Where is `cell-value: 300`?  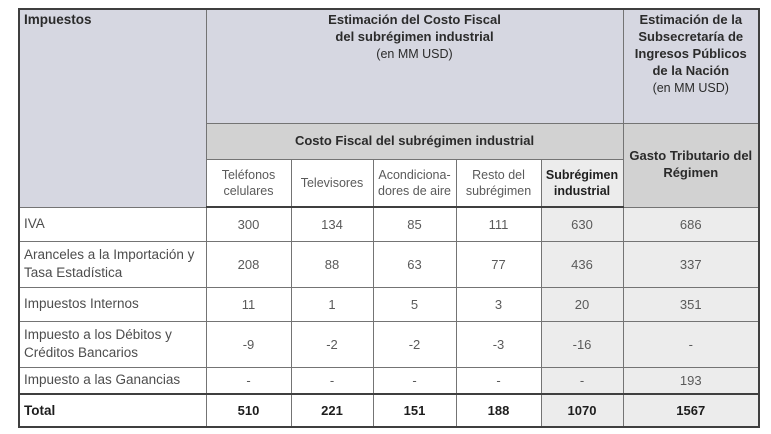
cell-value: 300 is located at coordinates (248, 224).